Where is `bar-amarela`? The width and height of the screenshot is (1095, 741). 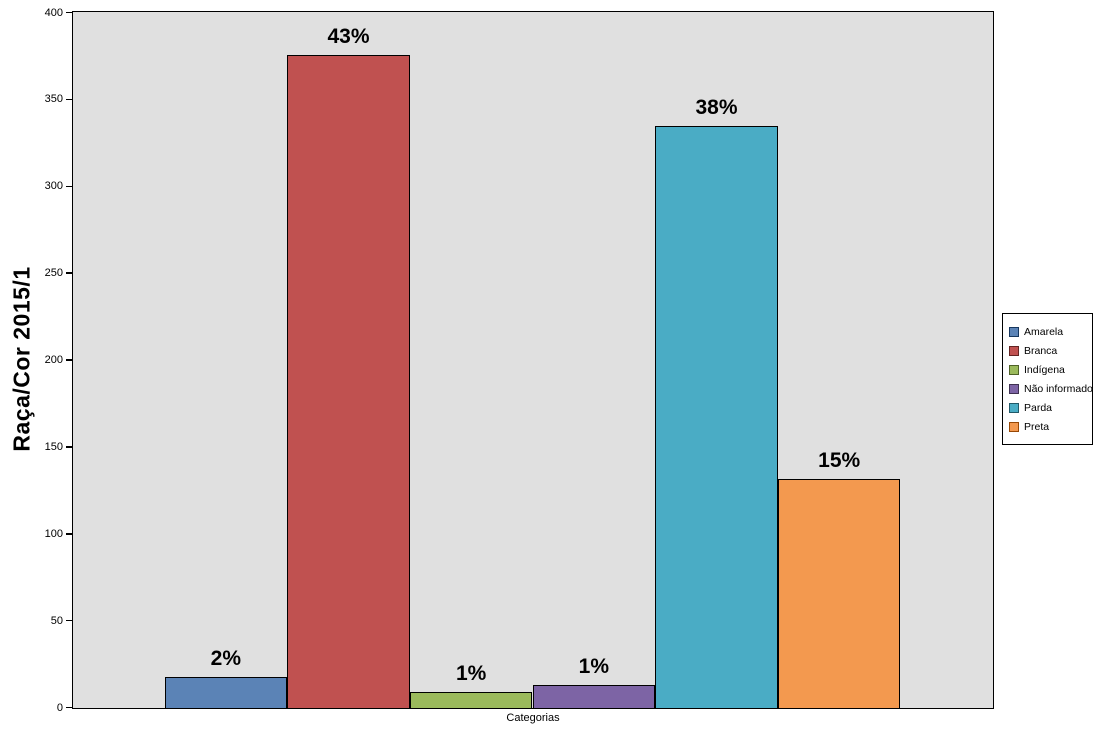 bar-amarela is located at coordinates (226, 692).